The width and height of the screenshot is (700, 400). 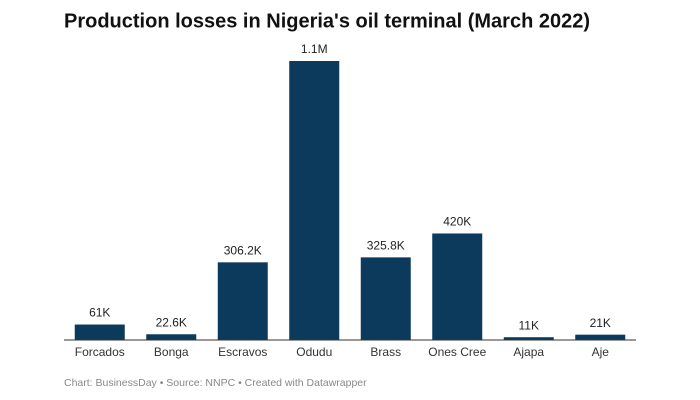 I want to click on x-tick-label: Bonga, so click(x=171, y=352).